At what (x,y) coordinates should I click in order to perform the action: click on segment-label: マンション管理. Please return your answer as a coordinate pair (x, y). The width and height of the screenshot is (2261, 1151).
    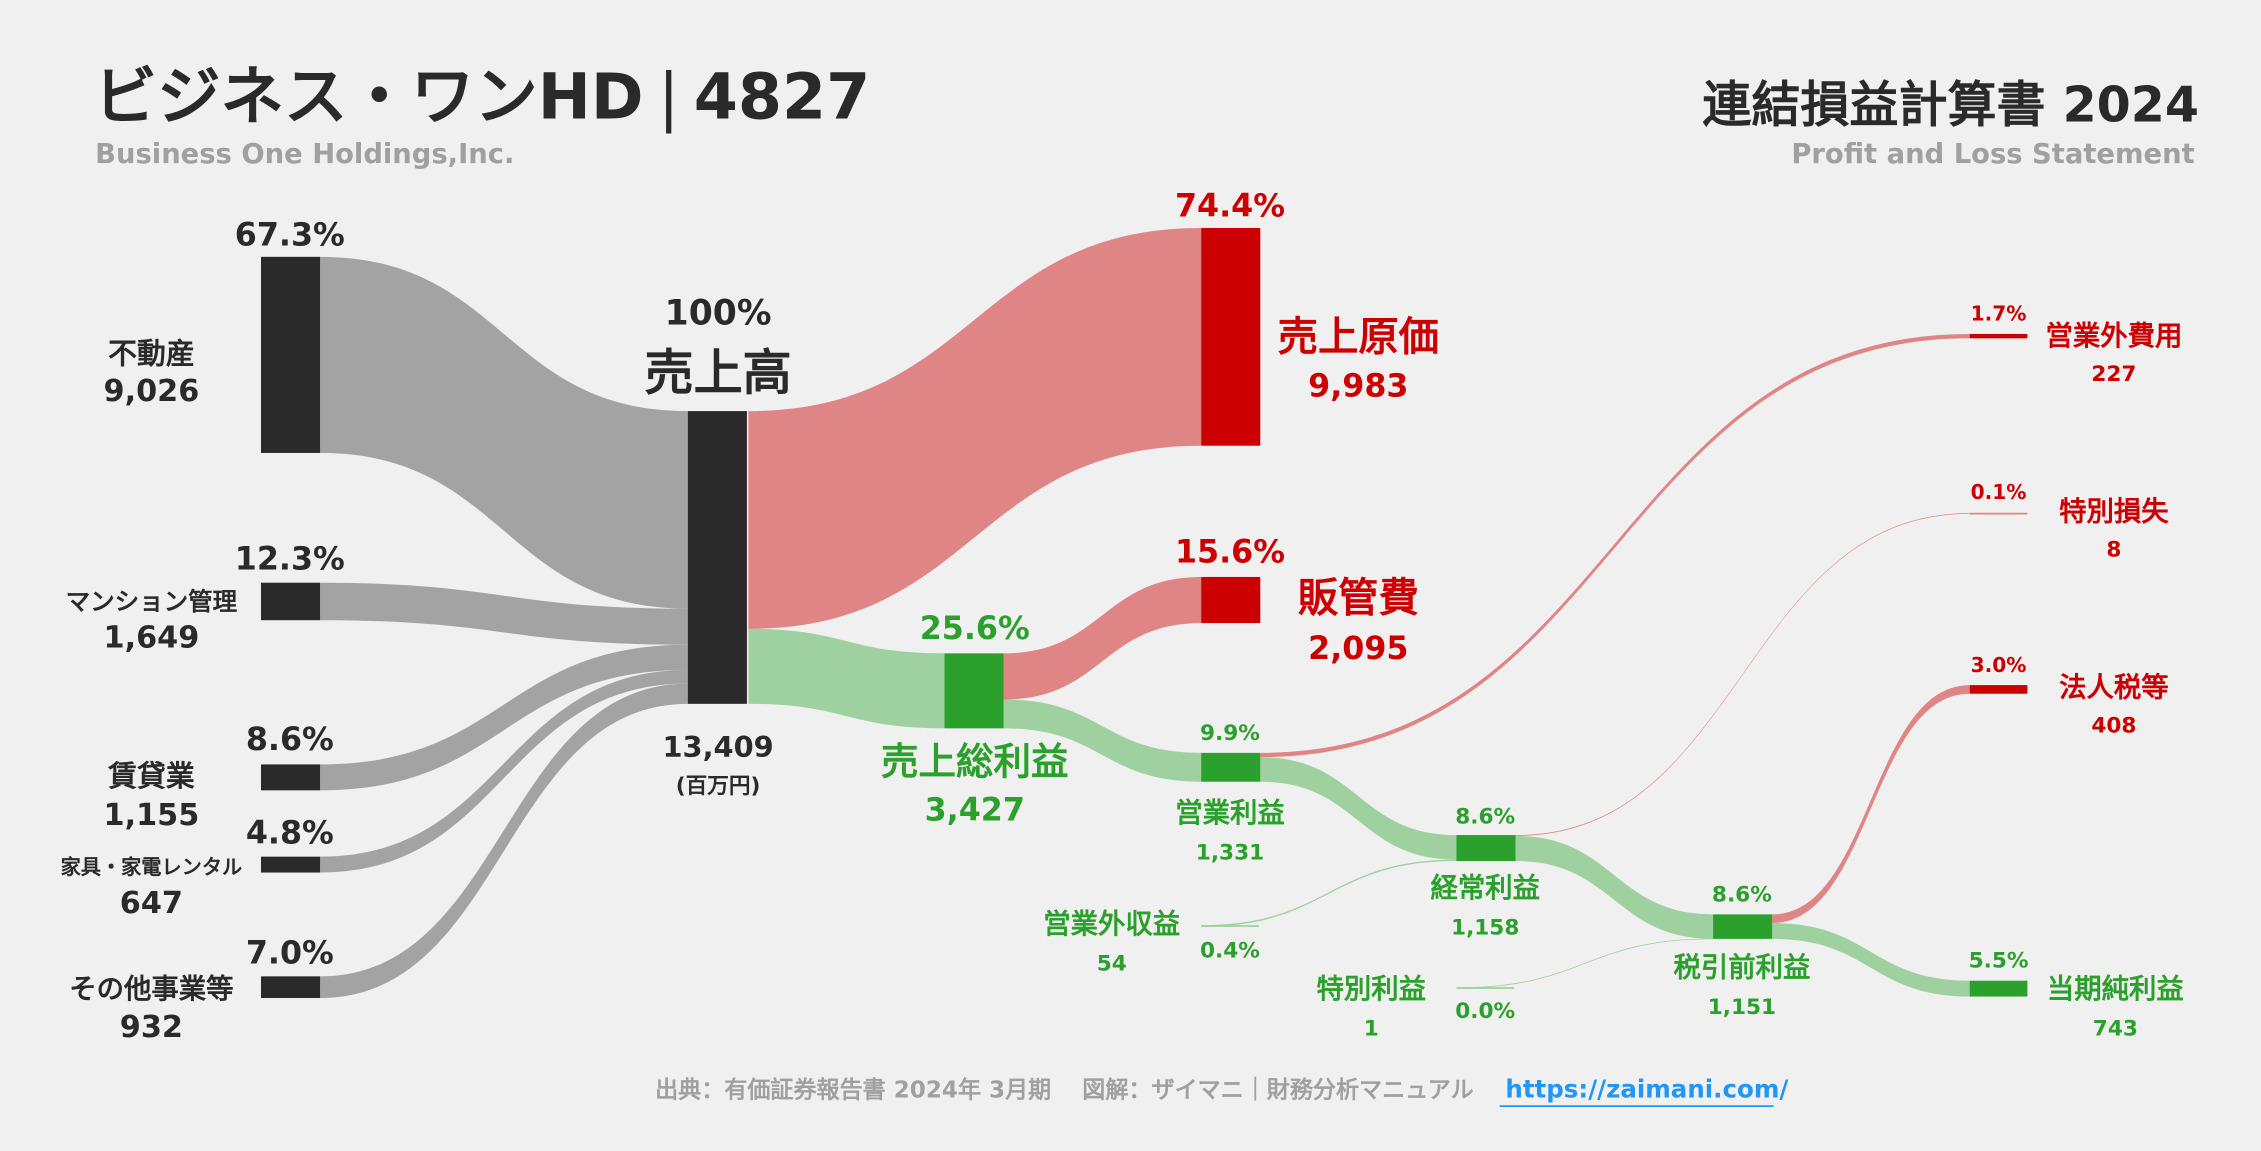
    Looking at the image, I should click on (152, 601).